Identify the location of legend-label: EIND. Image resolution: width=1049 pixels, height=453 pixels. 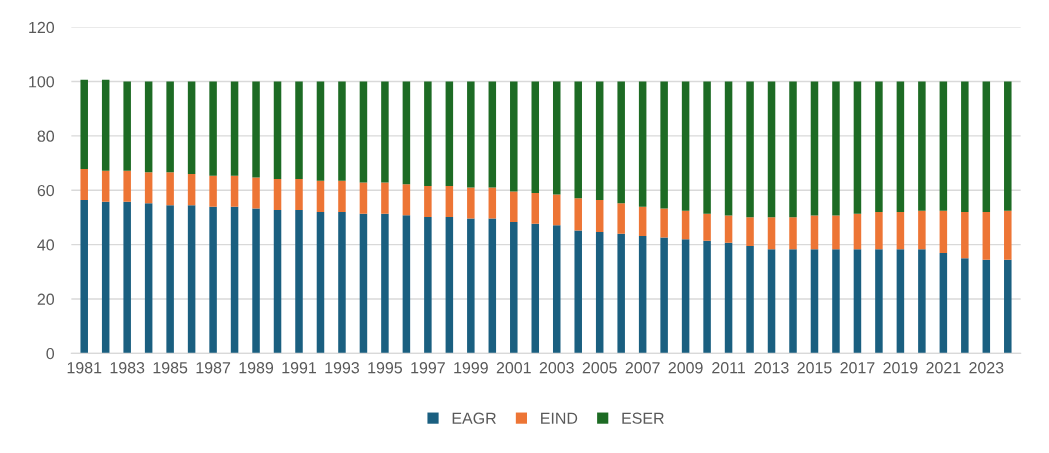
(559, 418).